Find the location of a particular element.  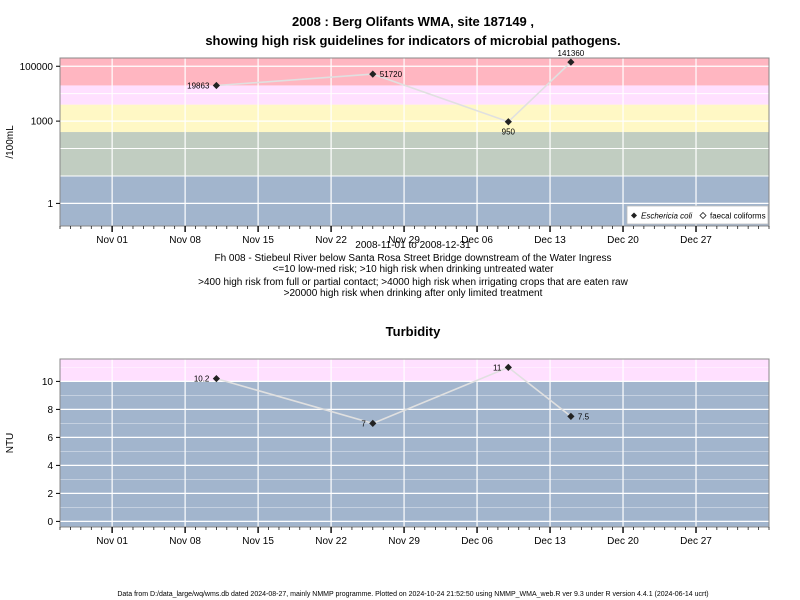

legend-box is located at coordinates (697, 215).